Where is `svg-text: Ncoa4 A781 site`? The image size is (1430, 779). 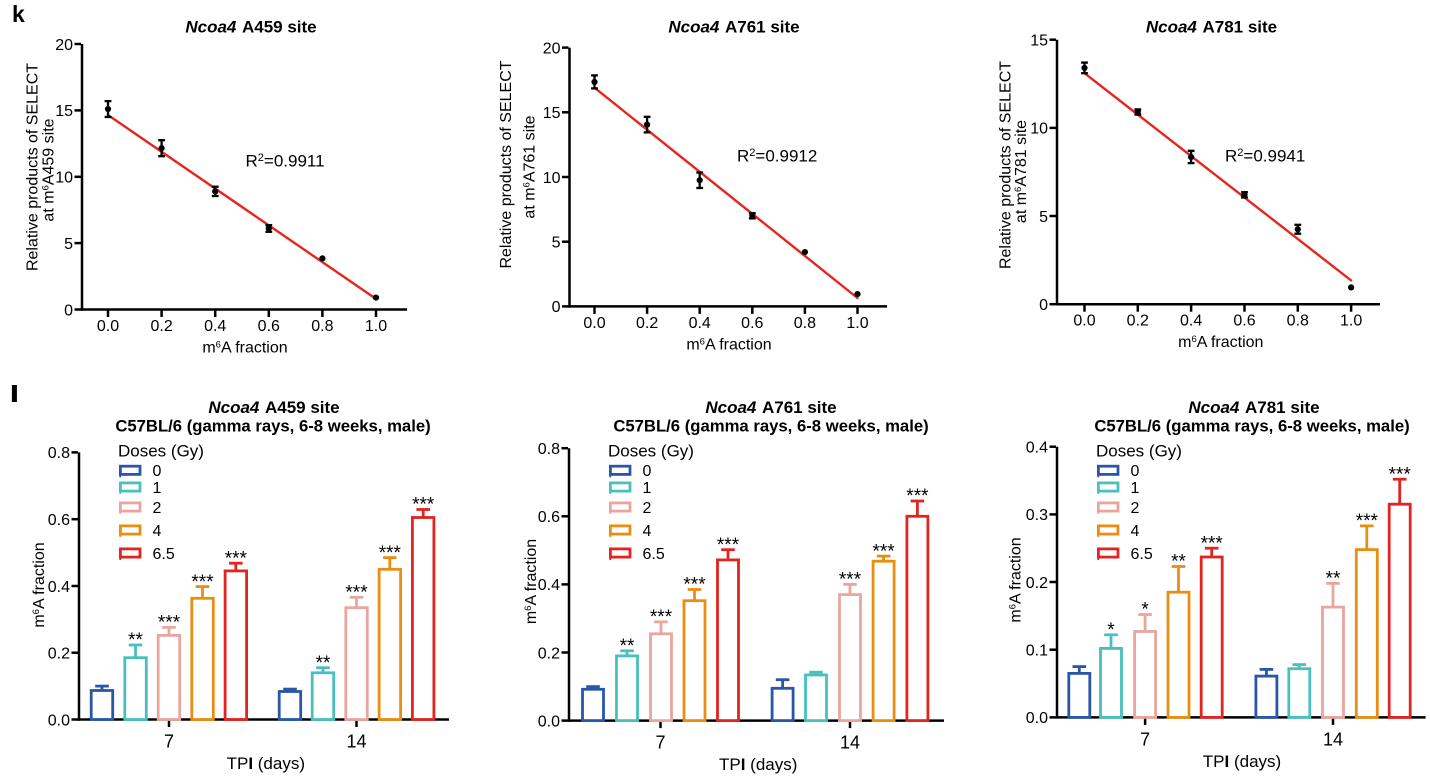 svg-text: Ncoa4 A781 site is located at coordinates (1253, 407).